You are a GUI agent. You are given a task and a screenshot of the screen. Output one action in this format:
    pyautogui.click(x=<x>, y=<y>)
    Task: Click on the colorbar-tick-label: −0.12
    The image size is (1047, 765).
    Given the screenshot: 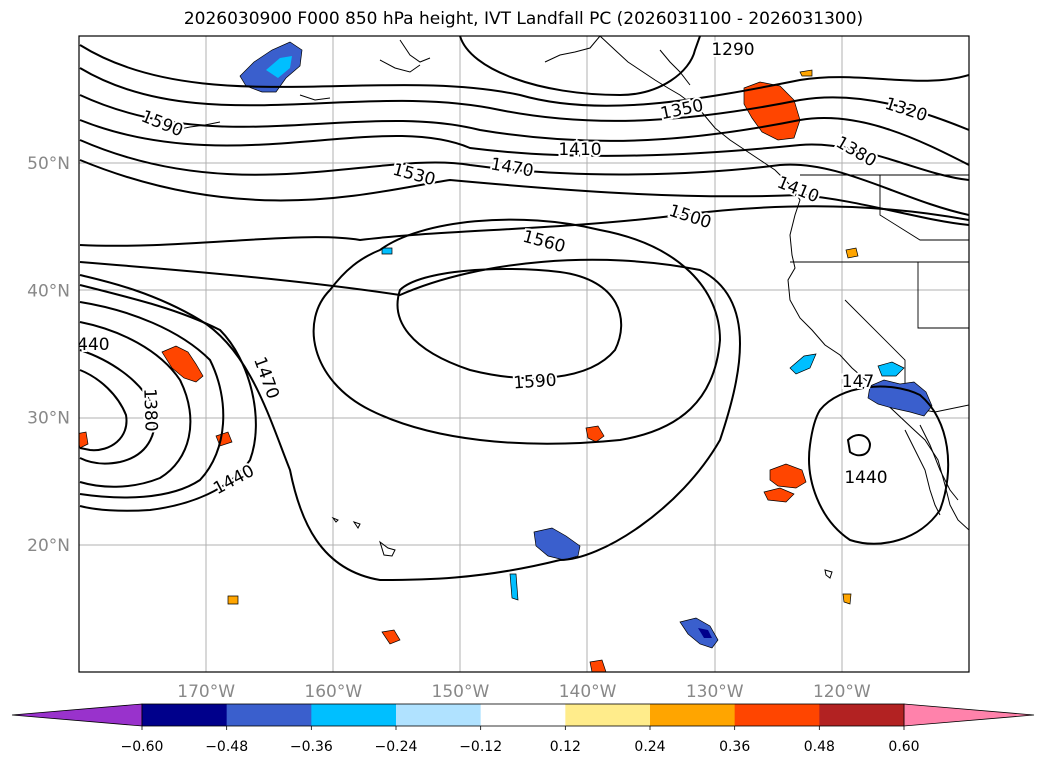 What is the action you would take?
    pyautogui.click(x=480, y=747)
    